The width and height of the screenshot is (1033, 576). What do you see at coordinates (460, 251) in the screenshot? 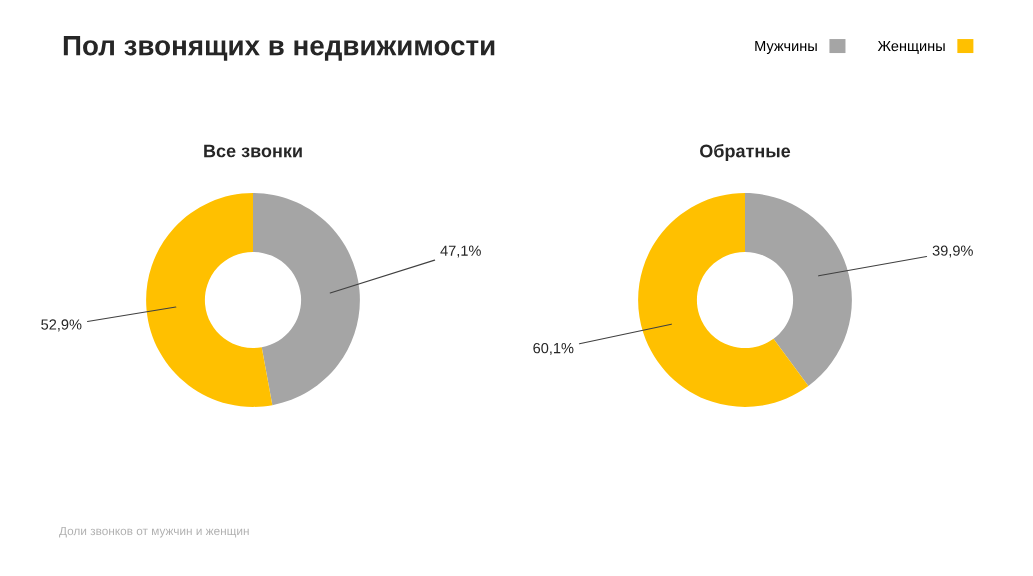
I see `data-label: 47,1%` at bounding box center [460, 251].